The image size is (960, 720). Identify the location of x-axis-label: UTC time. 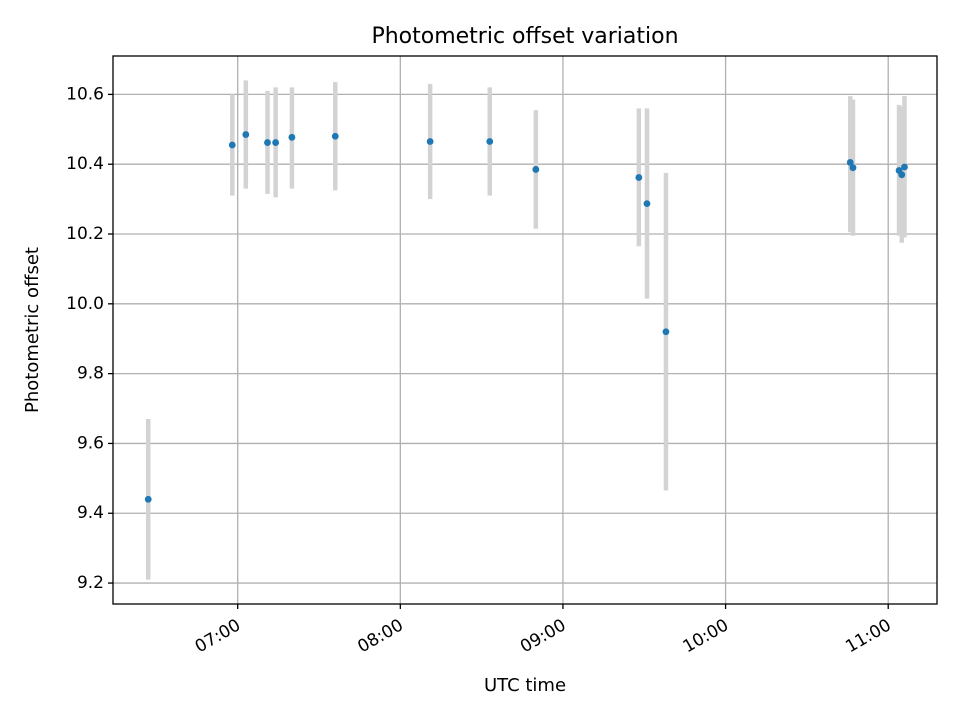
(525, 685).